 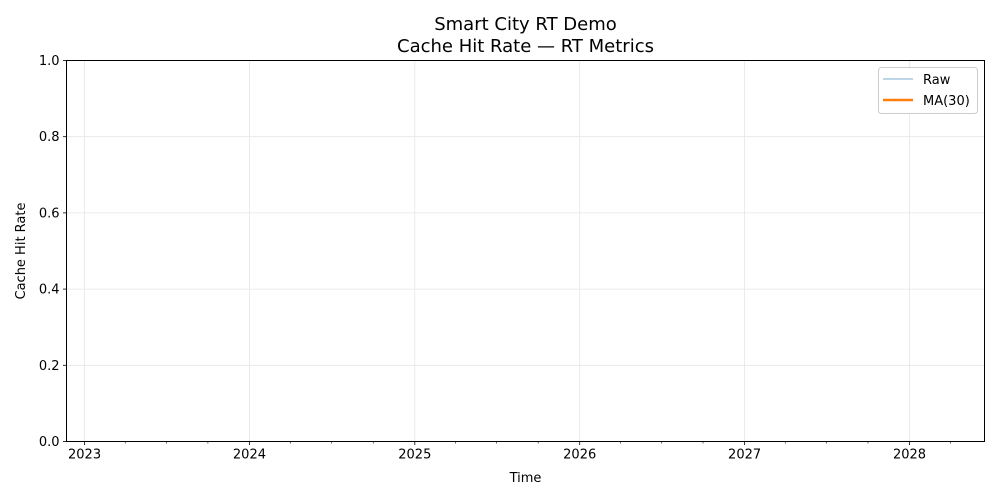 I want to click on chart-title: Smart City RT Demo, so click(x=525, y=24).